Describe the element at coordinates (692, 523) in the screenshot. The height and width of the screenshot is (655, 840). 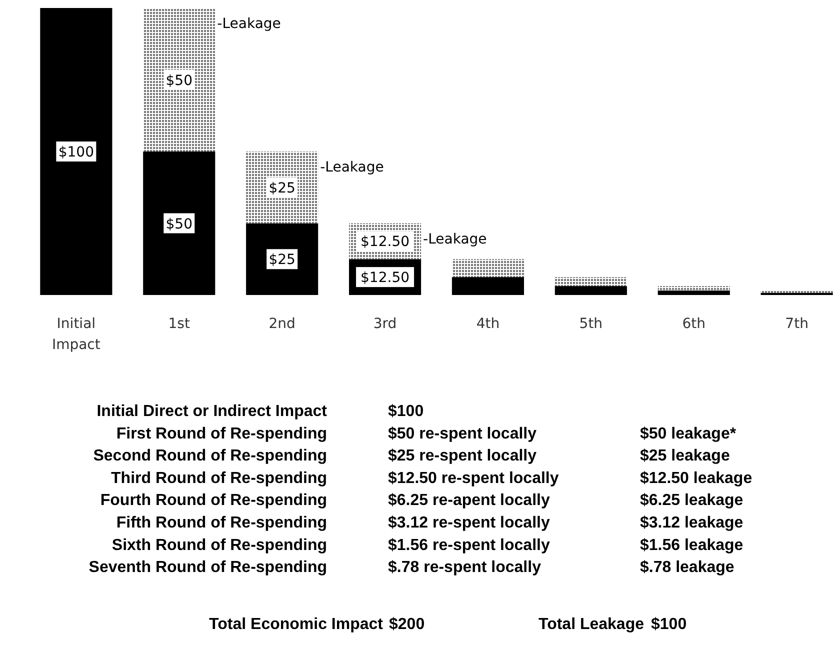
I see `text: $3.12 leakage` at that location.